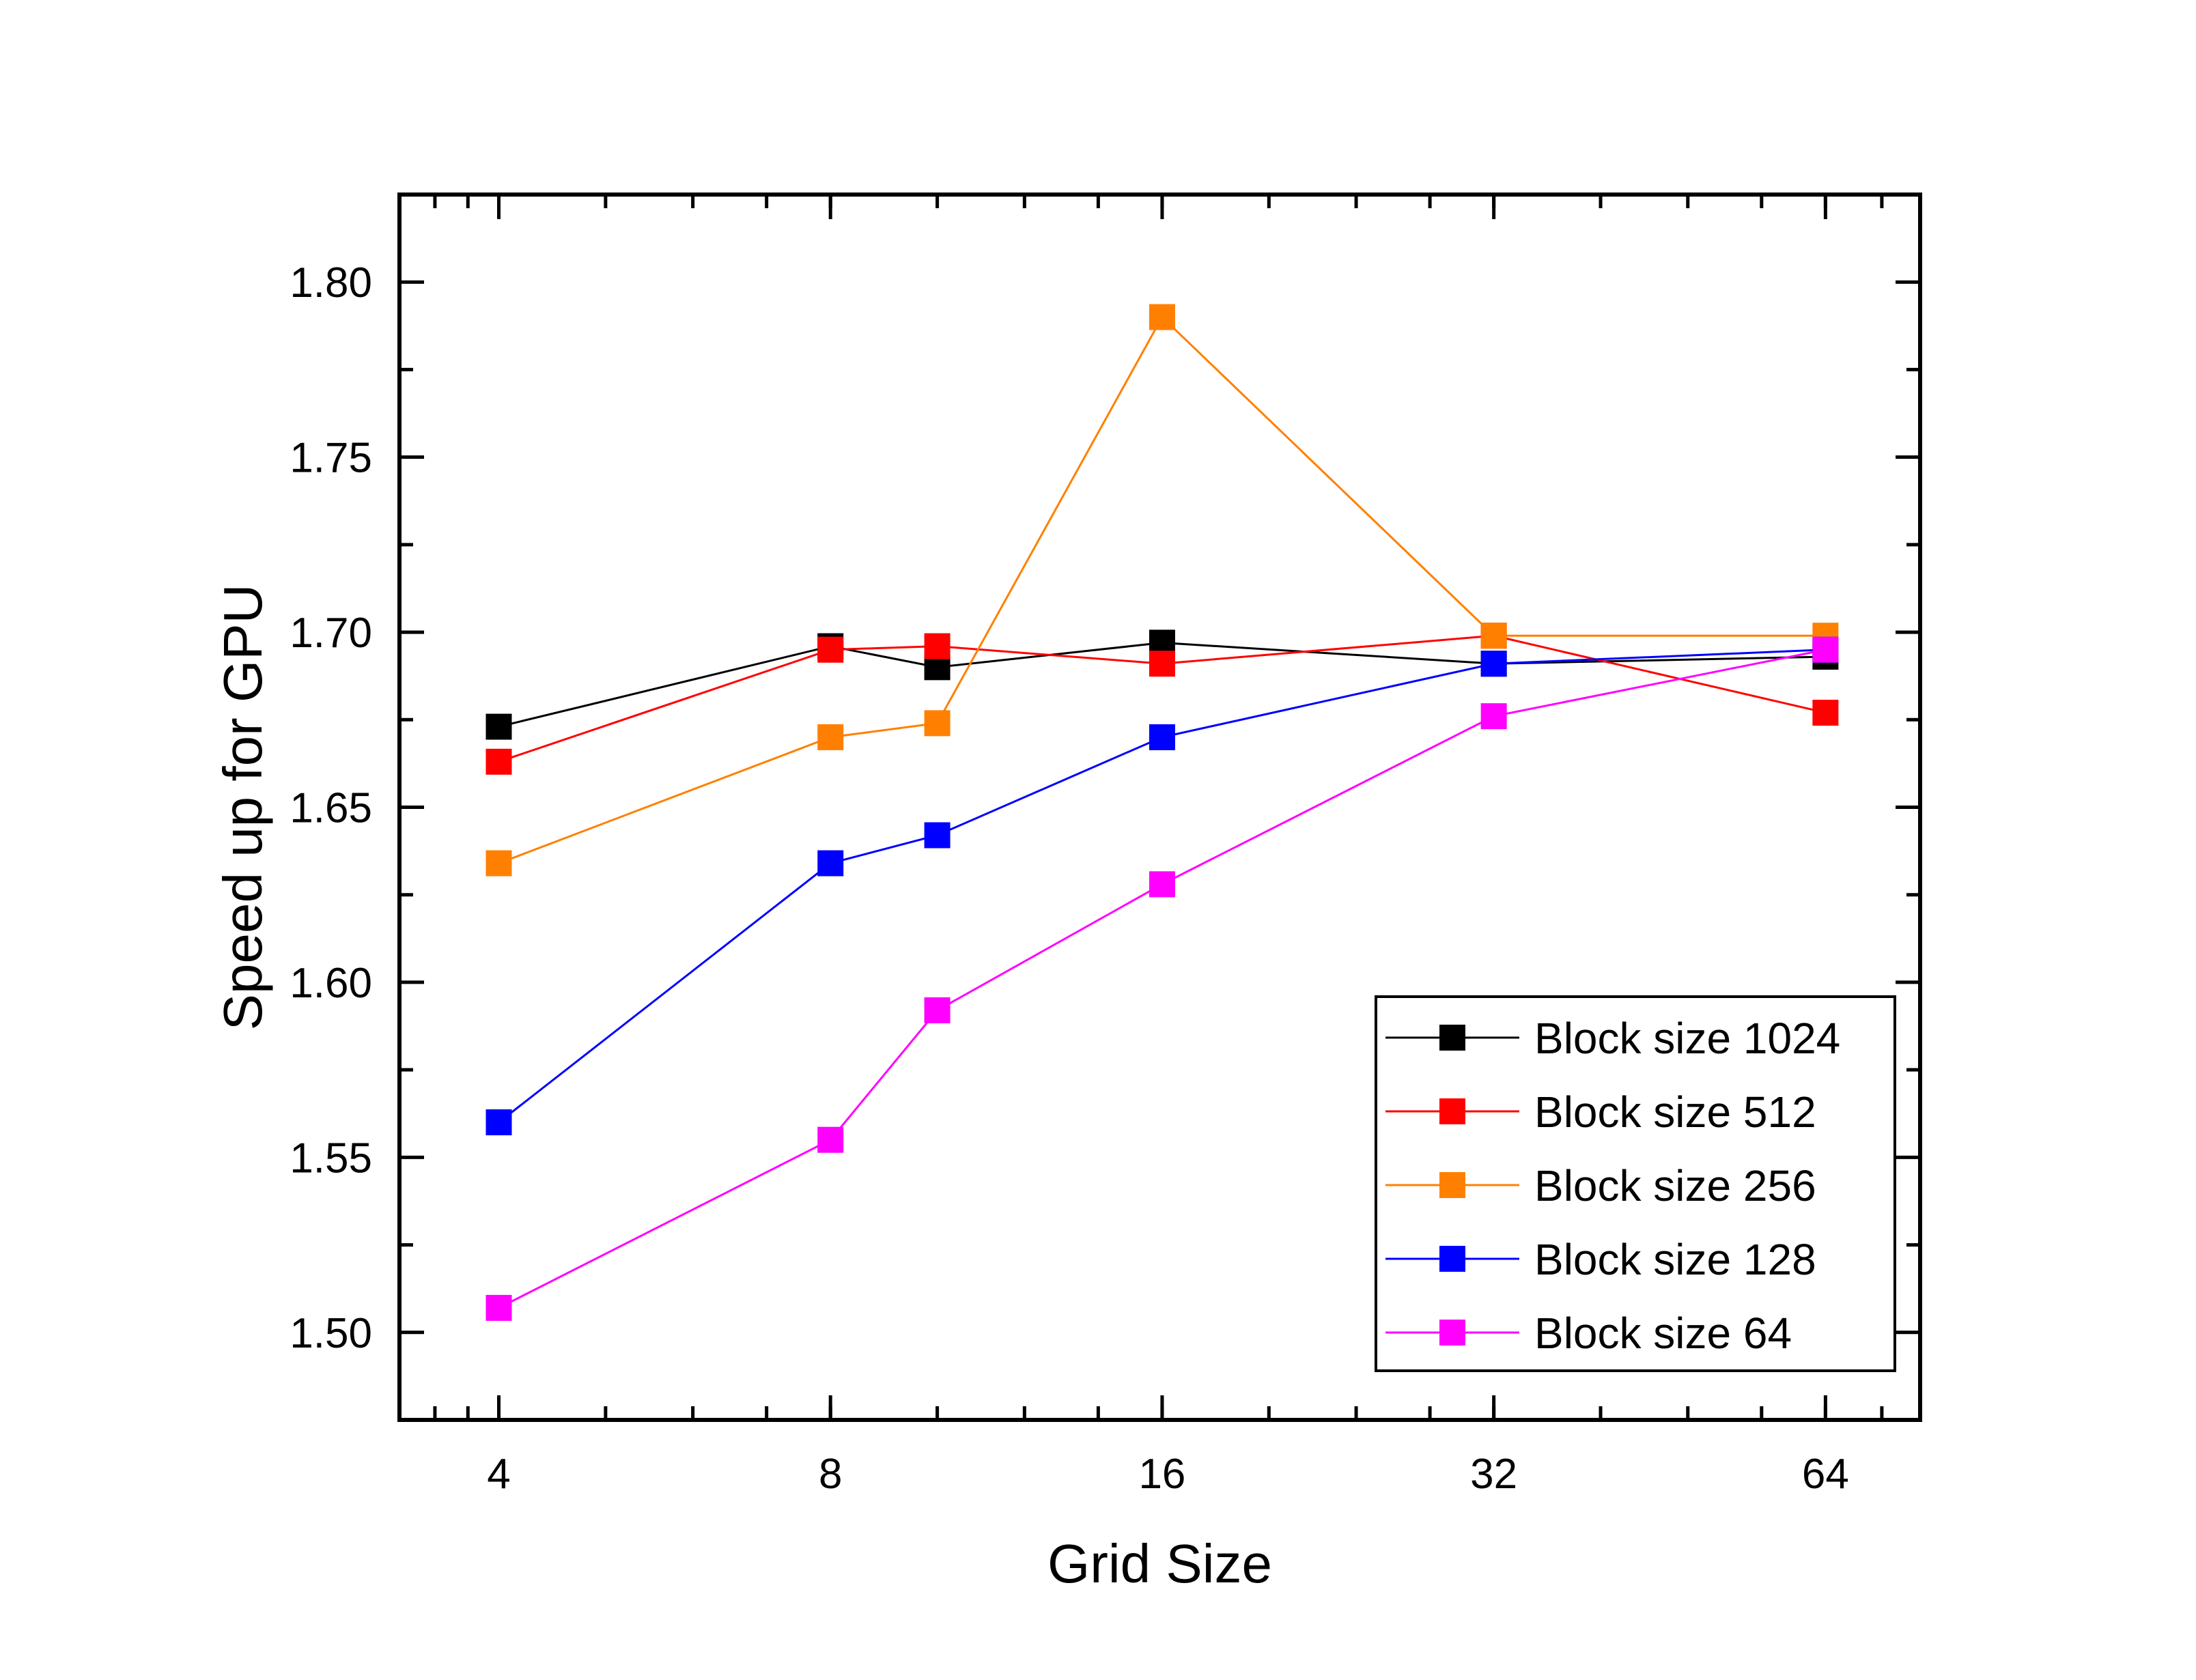  Describe the element at coordinates (1826, 1474) in the screenshot. I see `x-tick-label: 64` at that location.